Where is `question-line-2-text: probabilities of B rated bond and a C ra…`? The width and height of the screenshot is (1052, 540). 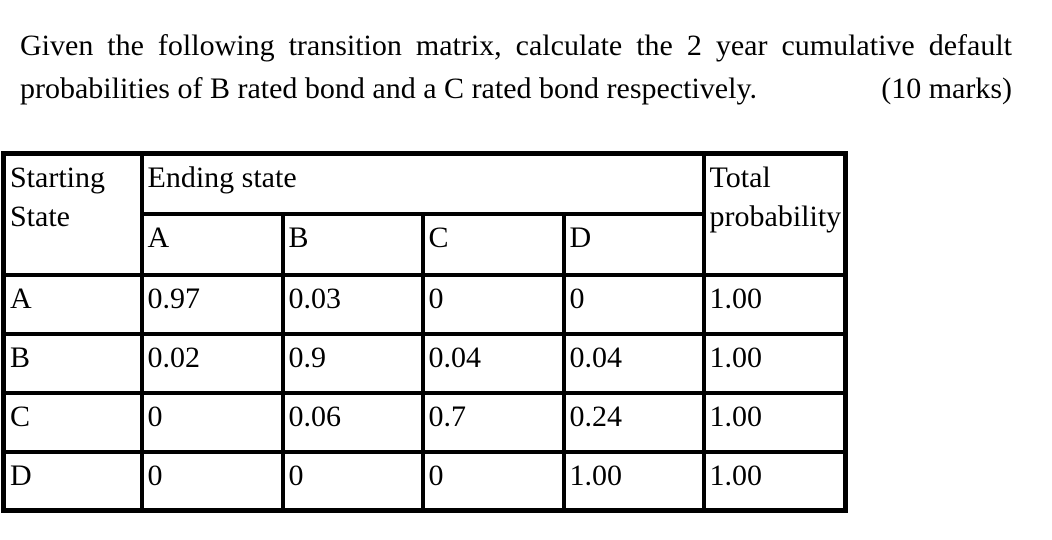 question-line-2-text: probabilities of B rated bond and a C ra… is located at coordinates (389, 88).